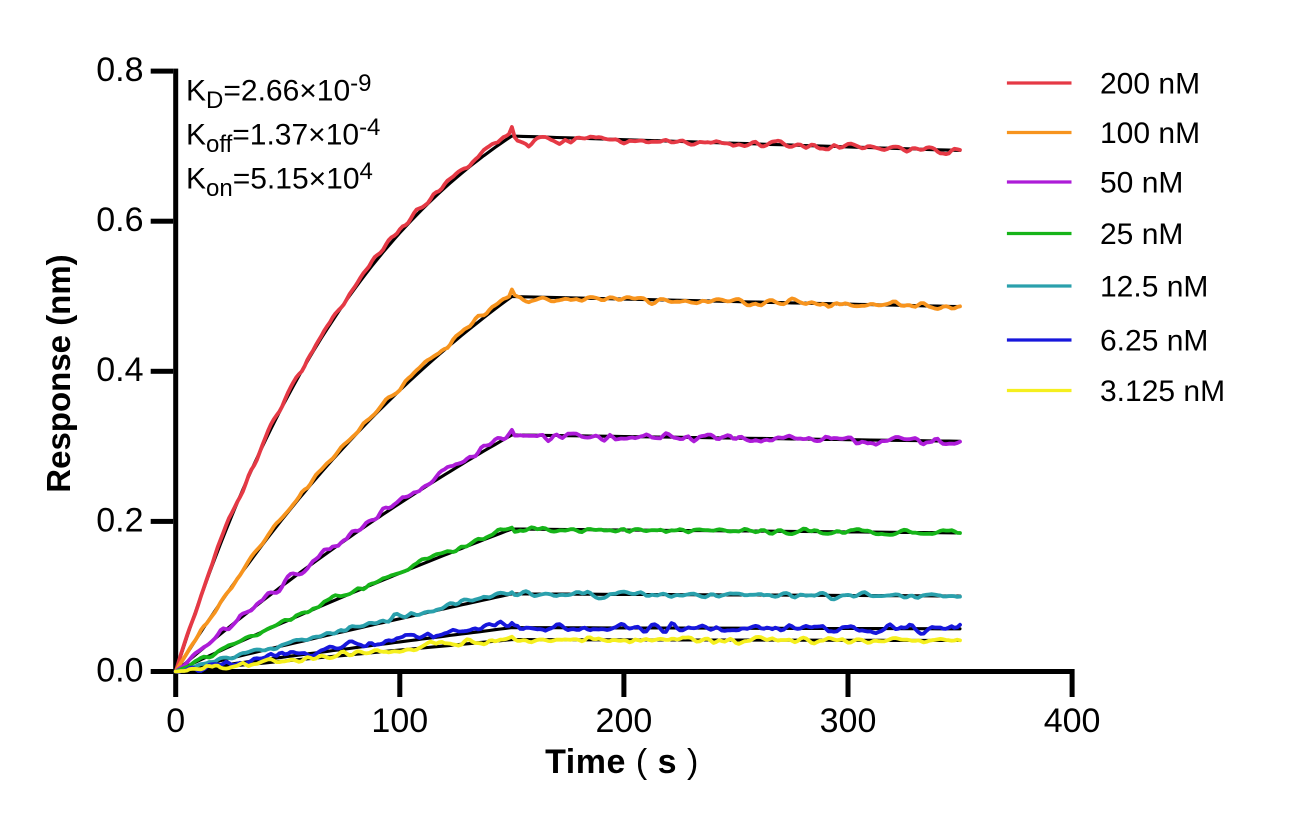  I want to click on svg-text: 0, so click(175, 721).